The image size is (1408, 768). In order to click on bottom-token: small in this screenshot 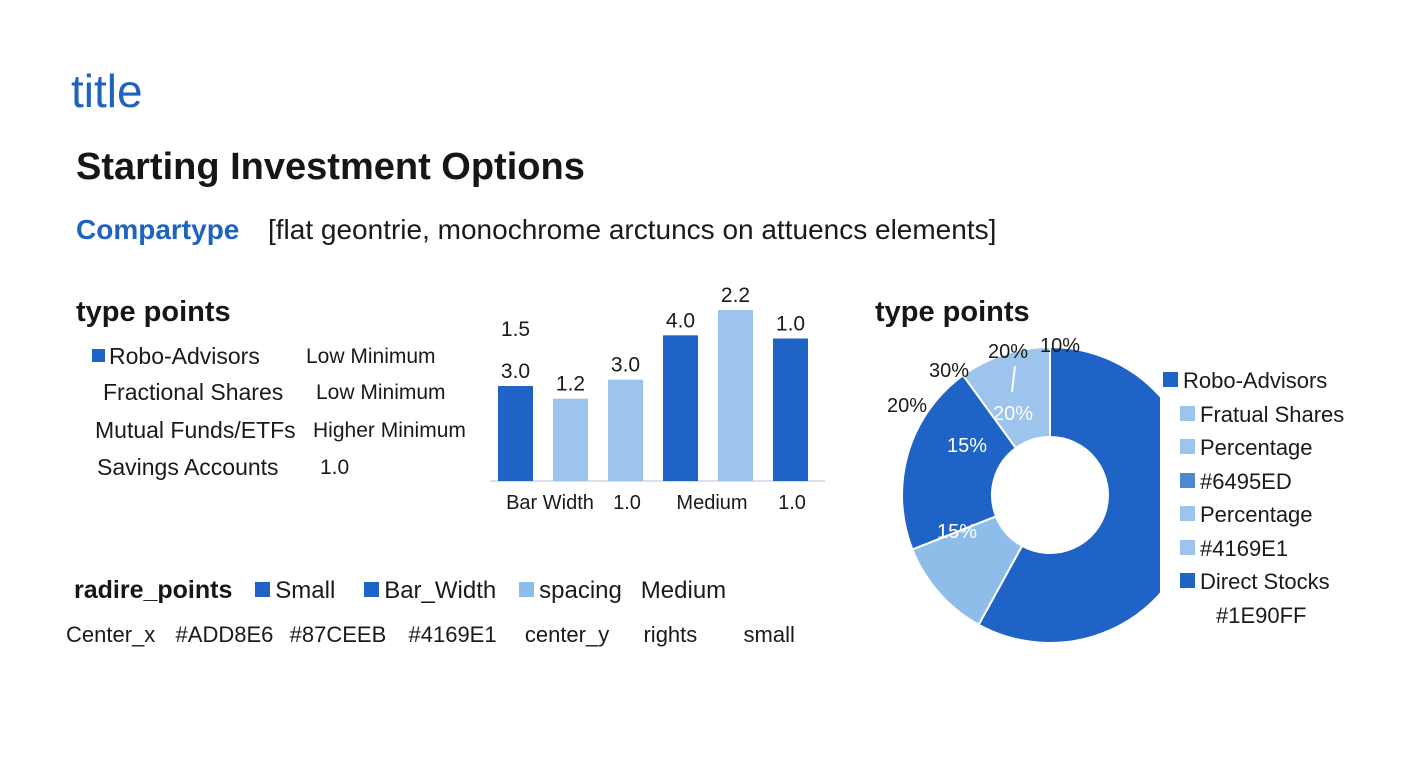, I will do `click(769, 634)`.